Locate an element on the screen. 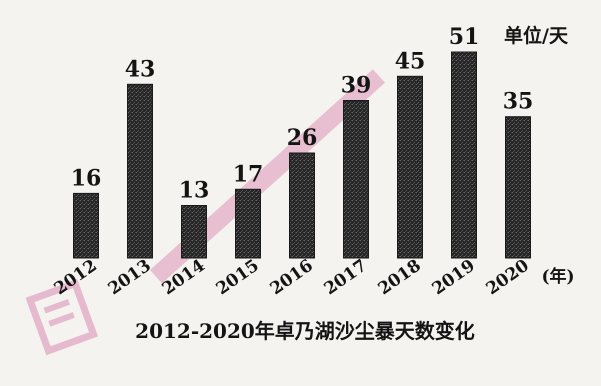  x-tick-label-2018: 2018 is located at coordinates (400, 278).